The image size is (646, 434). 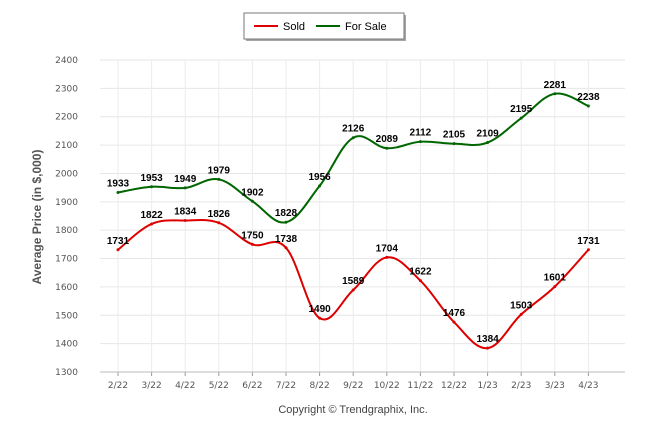 What do you see at coordinates (185, 212) in the screenshot?
I see `data-label-sold: 1834` at bounding box center [185, 212].